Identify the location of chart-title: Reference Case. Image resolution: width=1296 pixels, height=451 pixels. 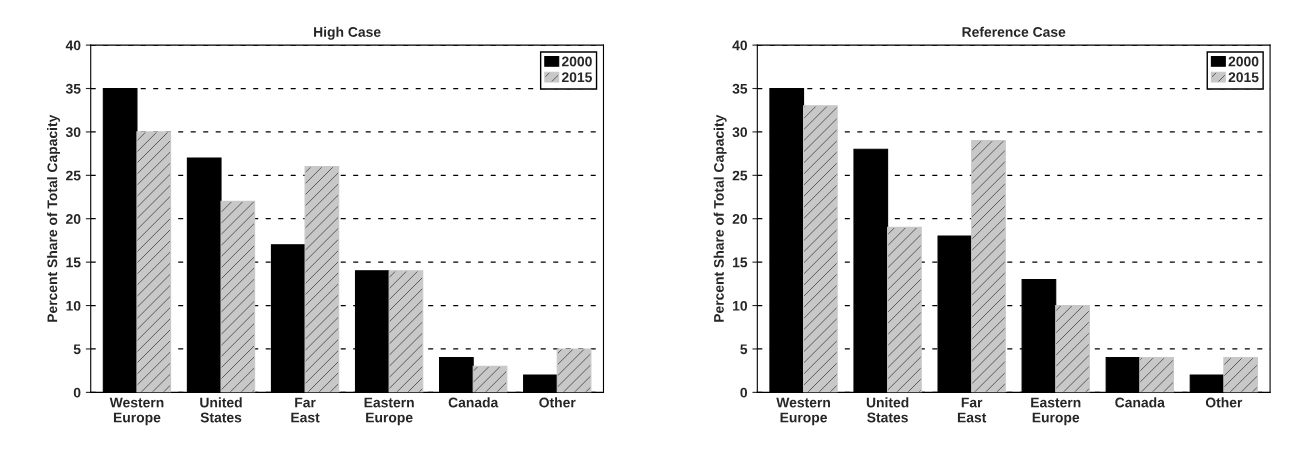
(1014, 31).